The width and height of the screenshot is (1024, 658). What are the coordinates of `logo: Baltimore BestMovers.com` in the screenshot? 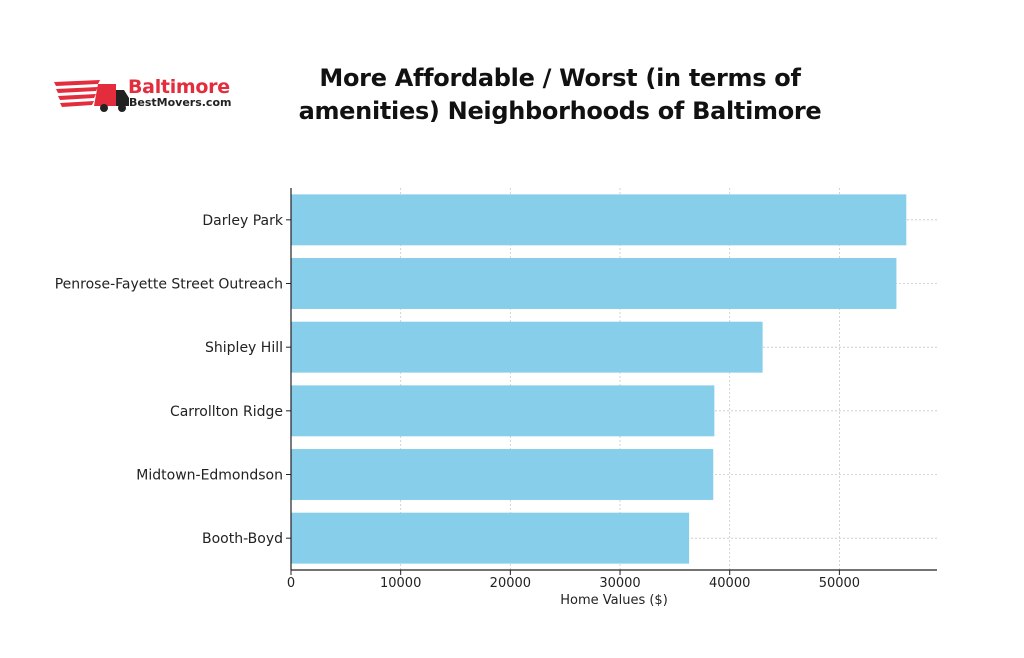 It's located at (147, 96).